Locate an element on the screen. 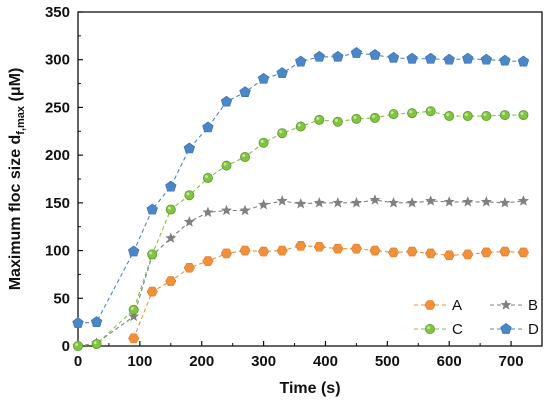  x-tick-label: 200 is located at coordinates (201, 361).